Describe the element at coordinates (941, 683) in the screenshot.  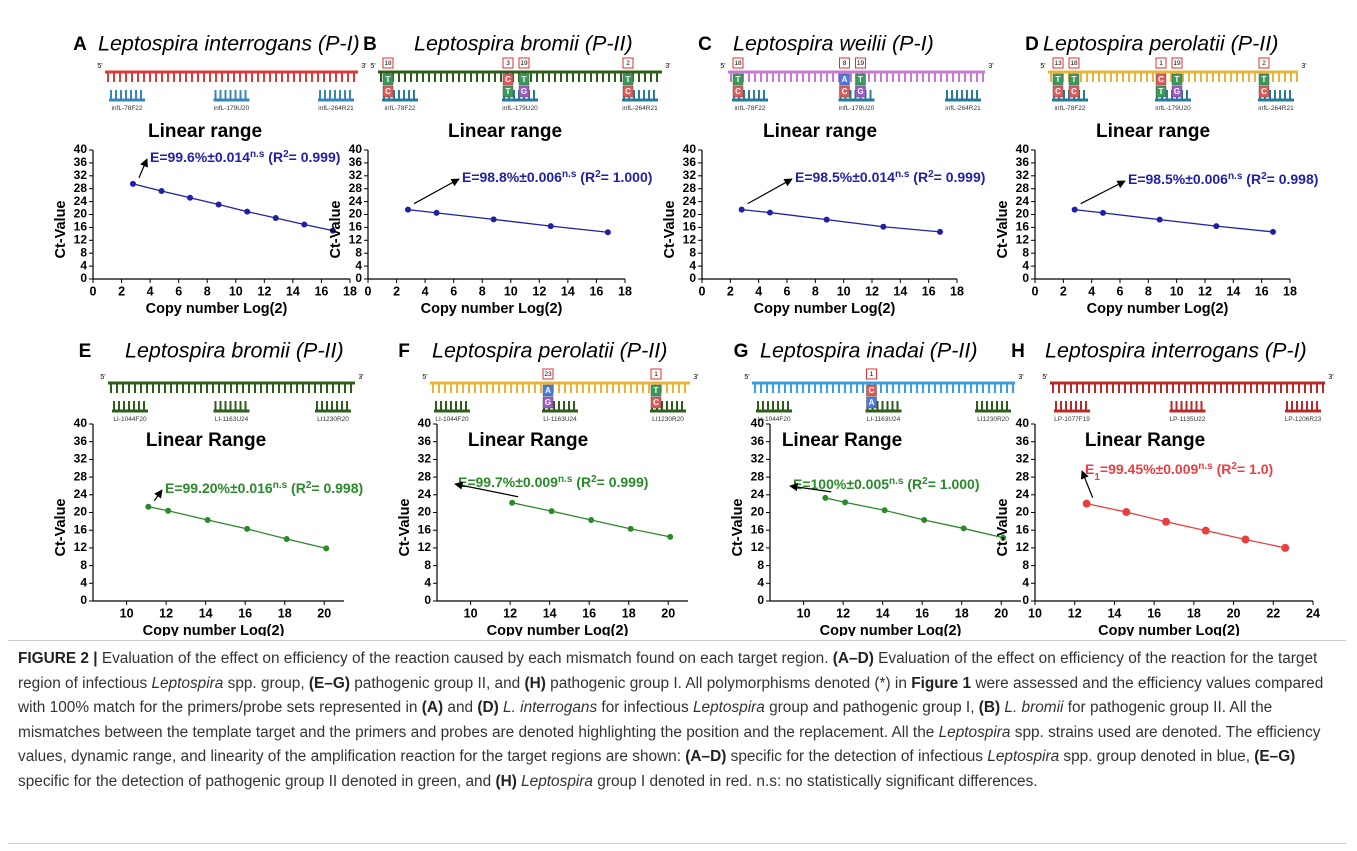
I see `caption-run: Figure 1` at that location.